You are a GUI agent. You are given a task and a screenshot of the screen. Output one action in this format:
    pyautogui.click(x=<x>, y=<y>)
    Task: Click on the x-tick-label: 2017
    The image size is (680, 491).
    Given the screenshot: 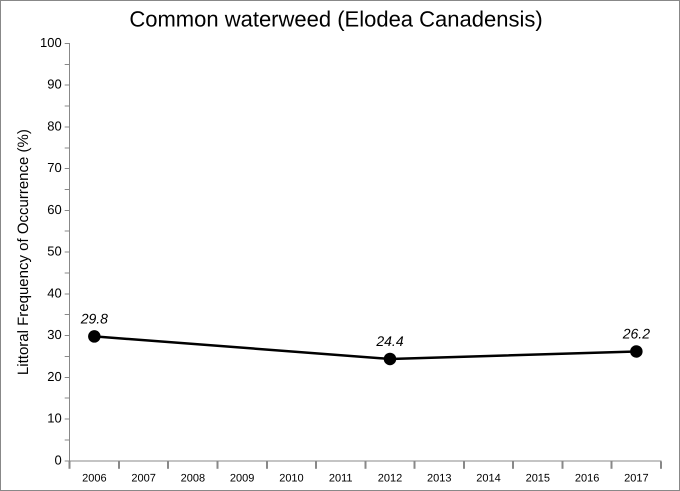 What is the action you would take?
    pyautogui.click(x=636, y=478)
    